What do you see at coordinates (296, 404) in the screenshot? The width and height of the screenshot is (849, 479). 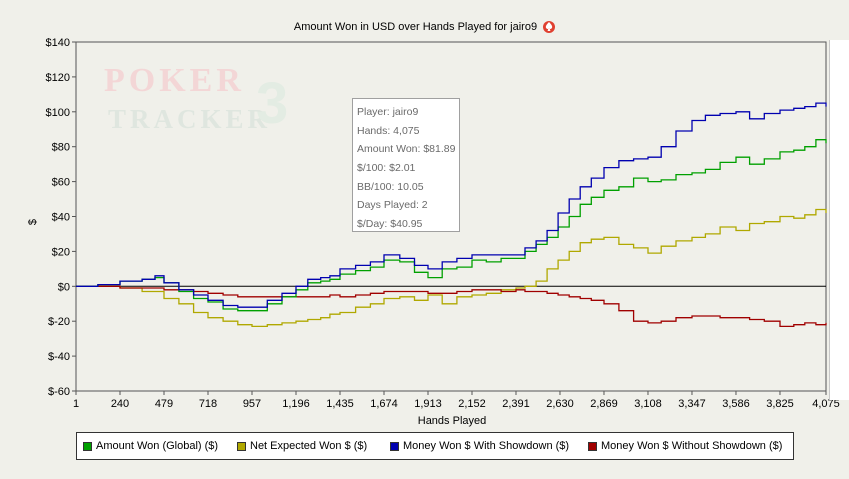 I see `x-tick-label: 1,196` at bounding box center [296, 404].